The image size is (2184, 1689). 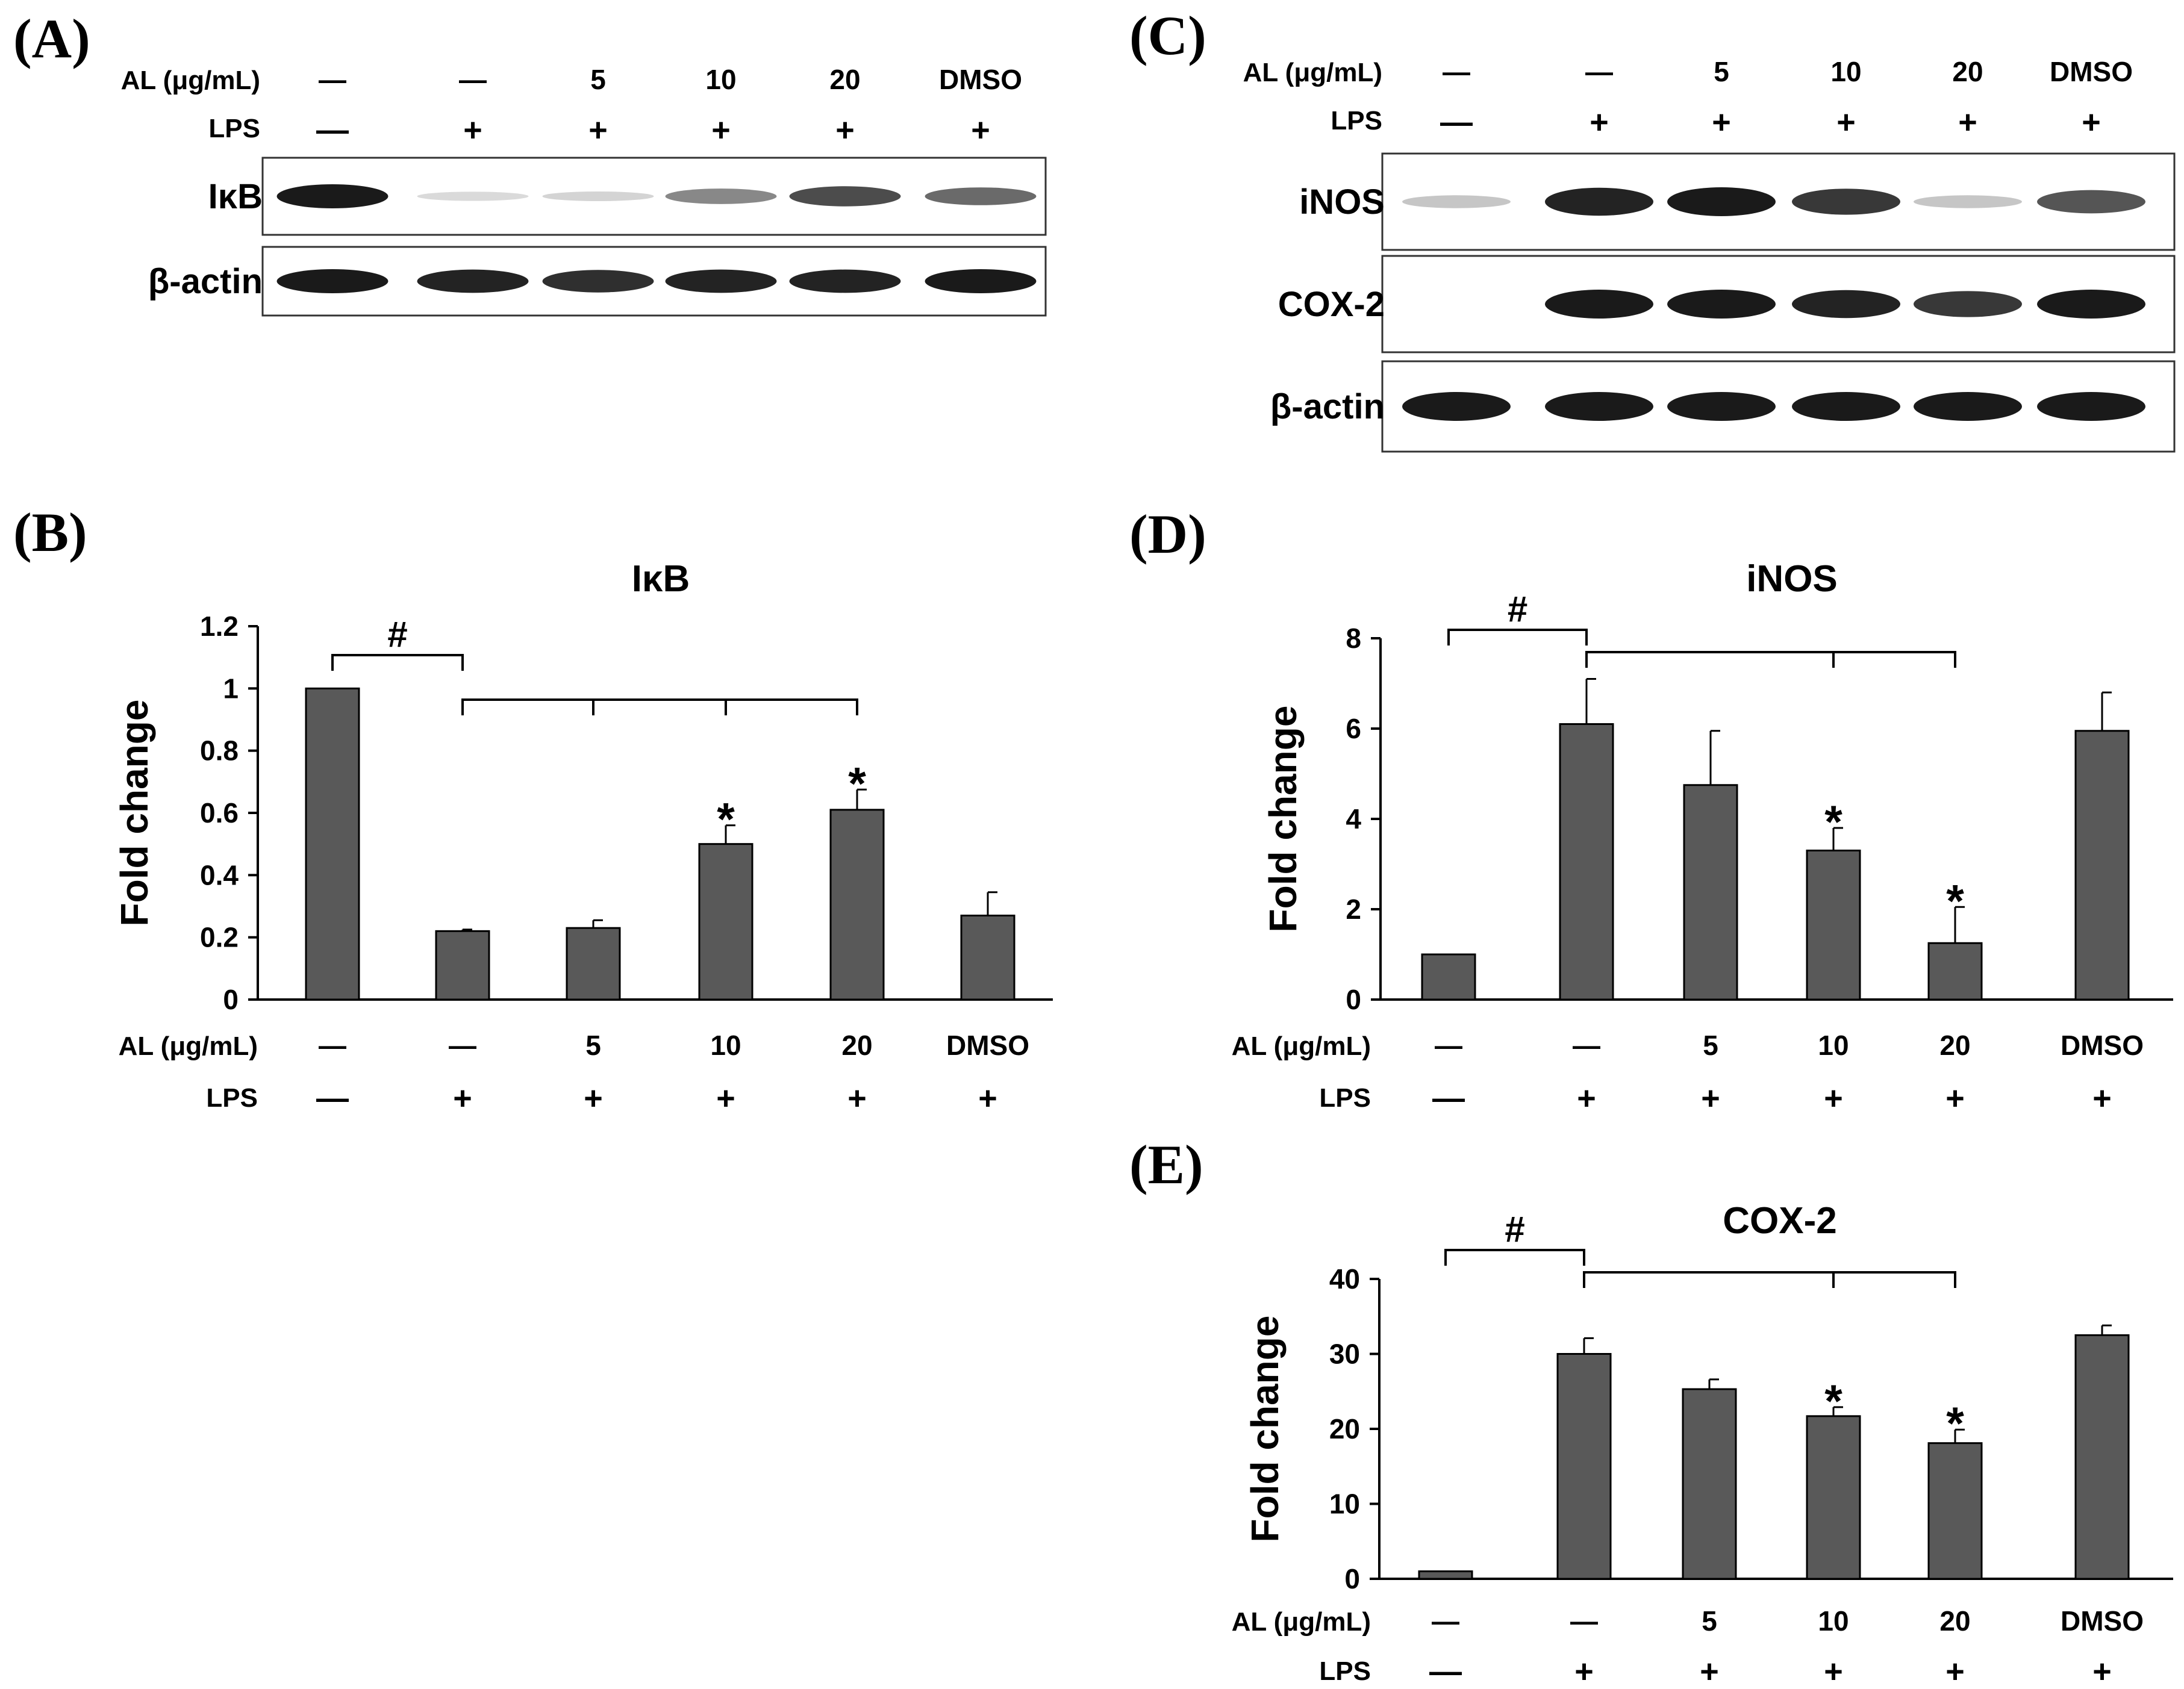 I want to click on hash-symbol: #, so click(x=397, y=634).